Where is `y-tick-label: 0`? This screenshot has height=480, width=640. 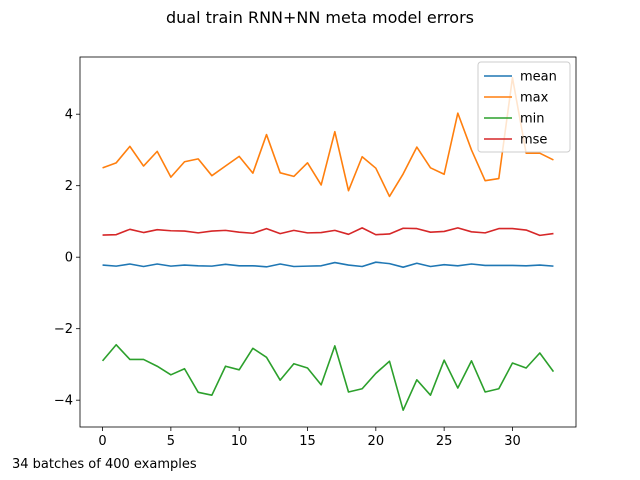
y-tick-label: 0 is located at coordinates (69, 258).